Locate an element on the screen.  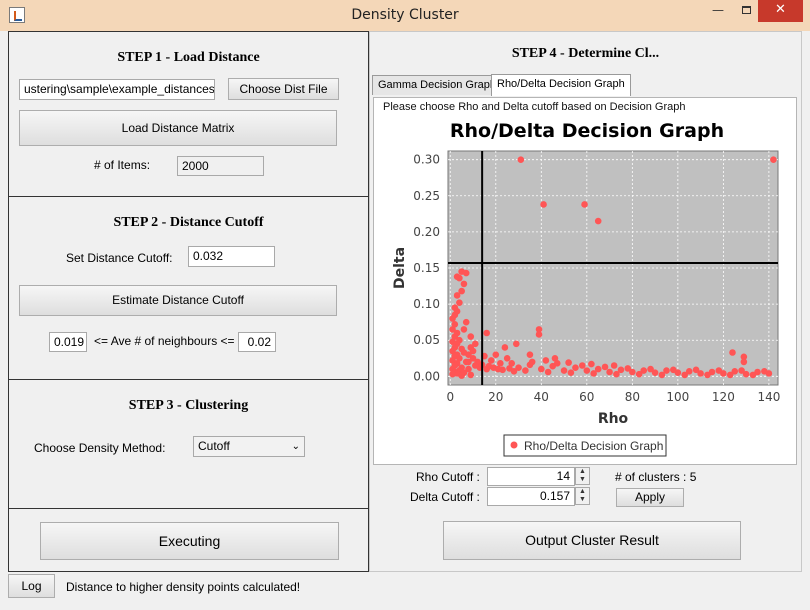
distance-cutoff-input: 0.032 is located at coordinates (231, 256).